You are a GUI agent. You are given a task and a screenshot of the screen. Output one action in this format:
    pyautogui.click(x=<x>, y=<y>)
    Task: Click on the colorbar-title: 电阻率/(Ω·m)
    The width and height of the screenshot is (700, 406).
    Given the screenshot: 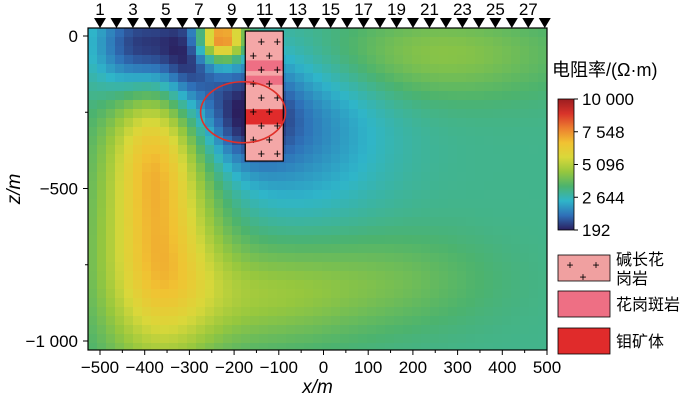 What is the action you would take?
    pyautogui.click(x=604, y=70)
    